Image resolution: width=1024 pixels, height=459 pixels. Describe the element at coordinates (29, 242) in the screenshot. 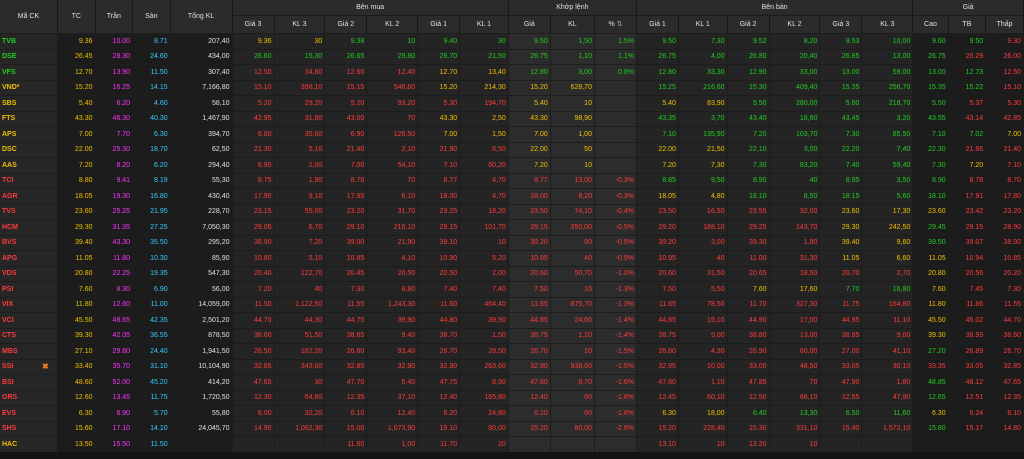

I see `cell-sym: BVS` at that location.